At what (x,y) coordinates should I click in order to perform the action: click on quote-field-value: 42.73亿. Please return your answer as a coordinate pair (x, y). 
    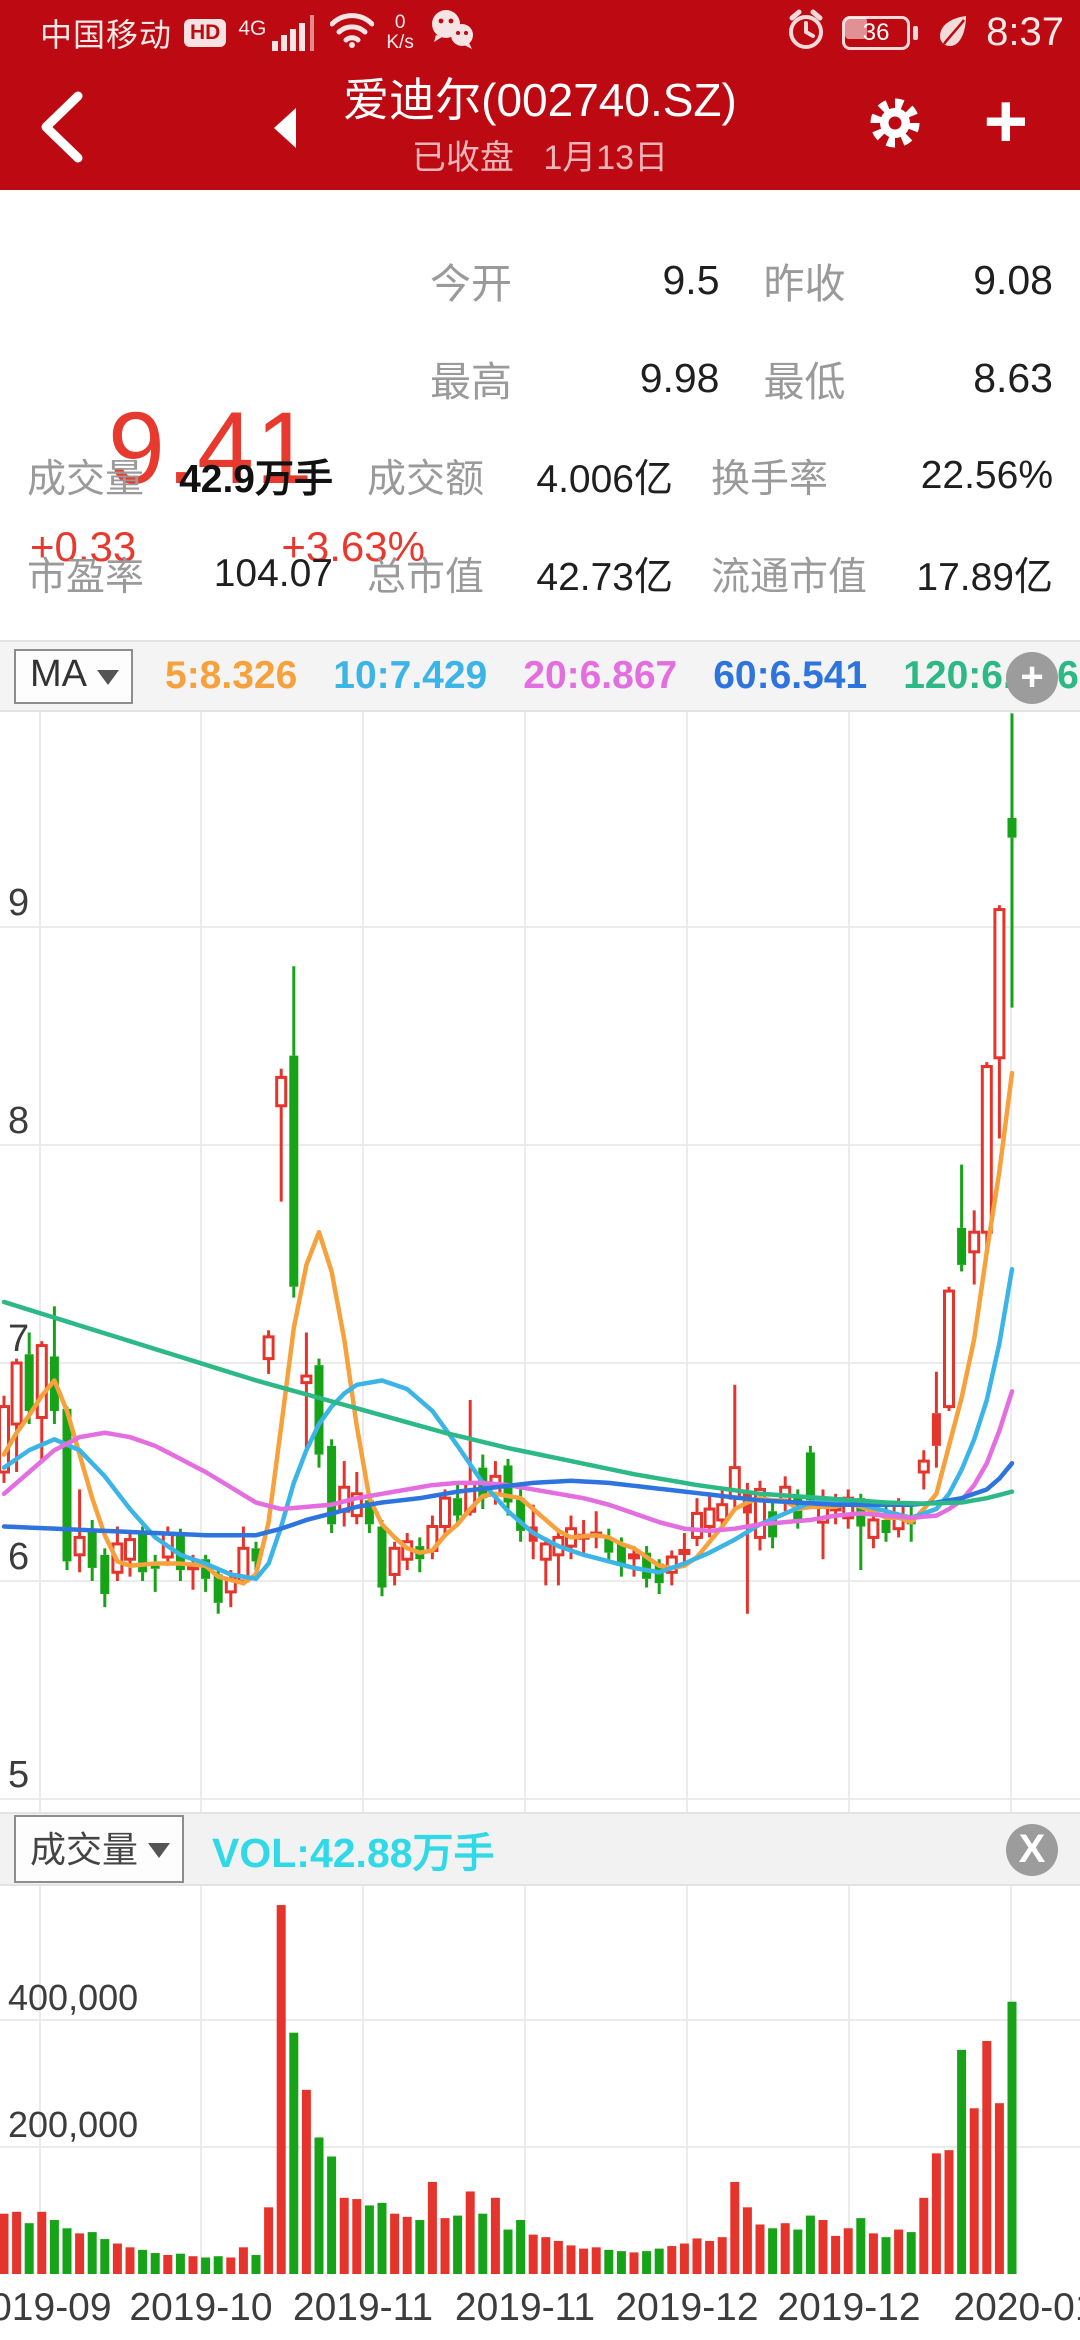
    Looking at the image, I should click on (604, 577).